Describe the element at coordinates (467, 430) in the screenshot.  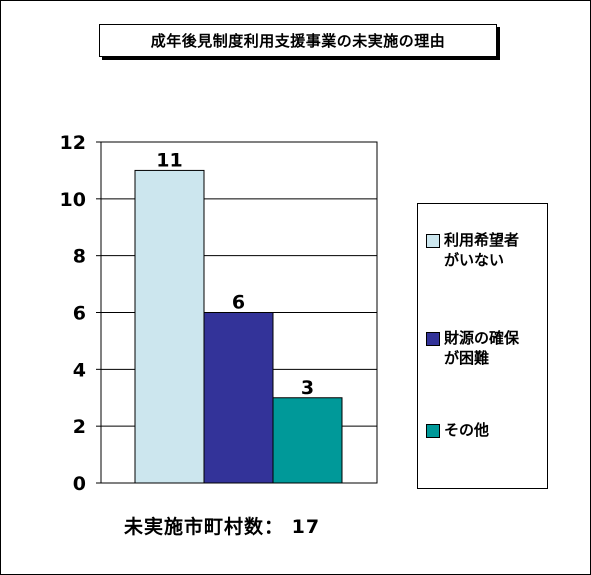
I see `legend-label-3-line1: その他` at that location.